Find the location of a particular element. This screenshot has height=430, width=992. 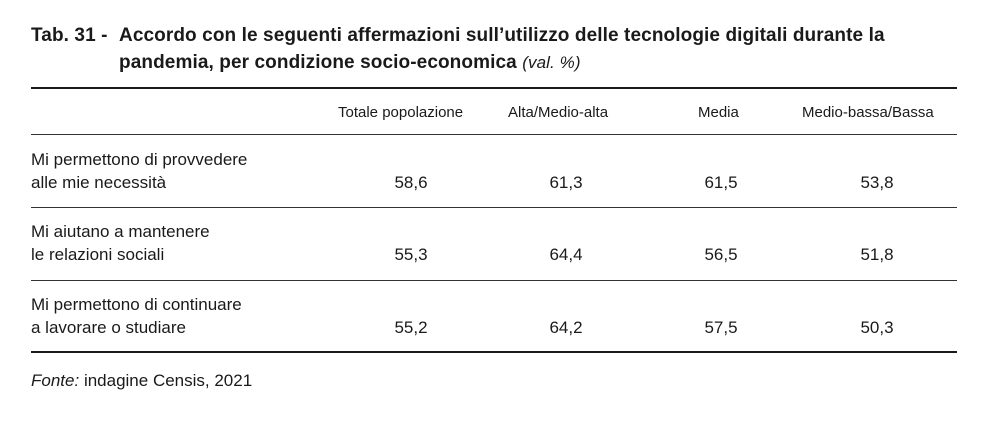

bottom-rule is located at coordinates (494, 352).